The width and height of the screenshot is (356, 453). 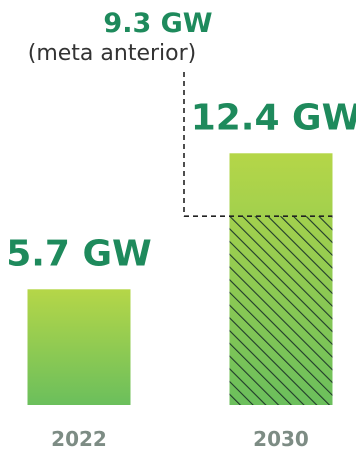 I want to click on previous-target-note: (meta anterior), so click(x=112, y=53).